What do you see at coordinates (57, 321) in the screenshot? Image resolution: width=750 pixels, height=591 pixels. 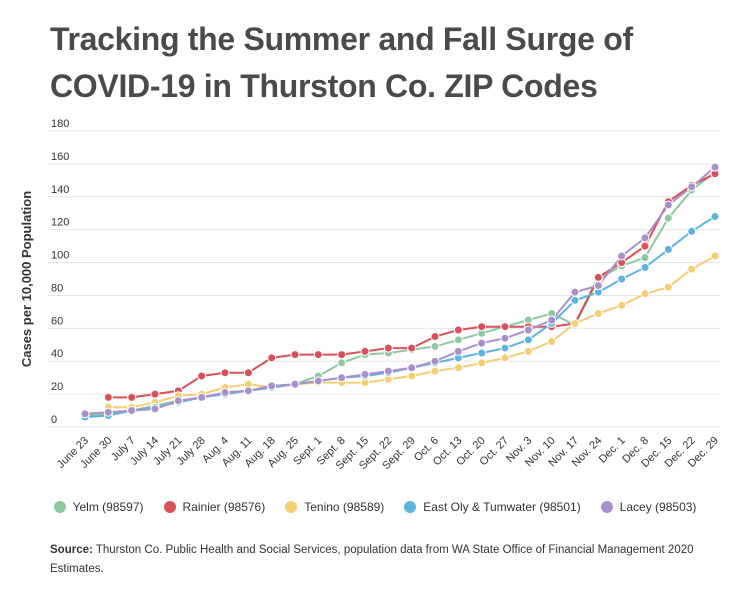 I see `y-tick-label: 60` at bounding box center [57, 321].